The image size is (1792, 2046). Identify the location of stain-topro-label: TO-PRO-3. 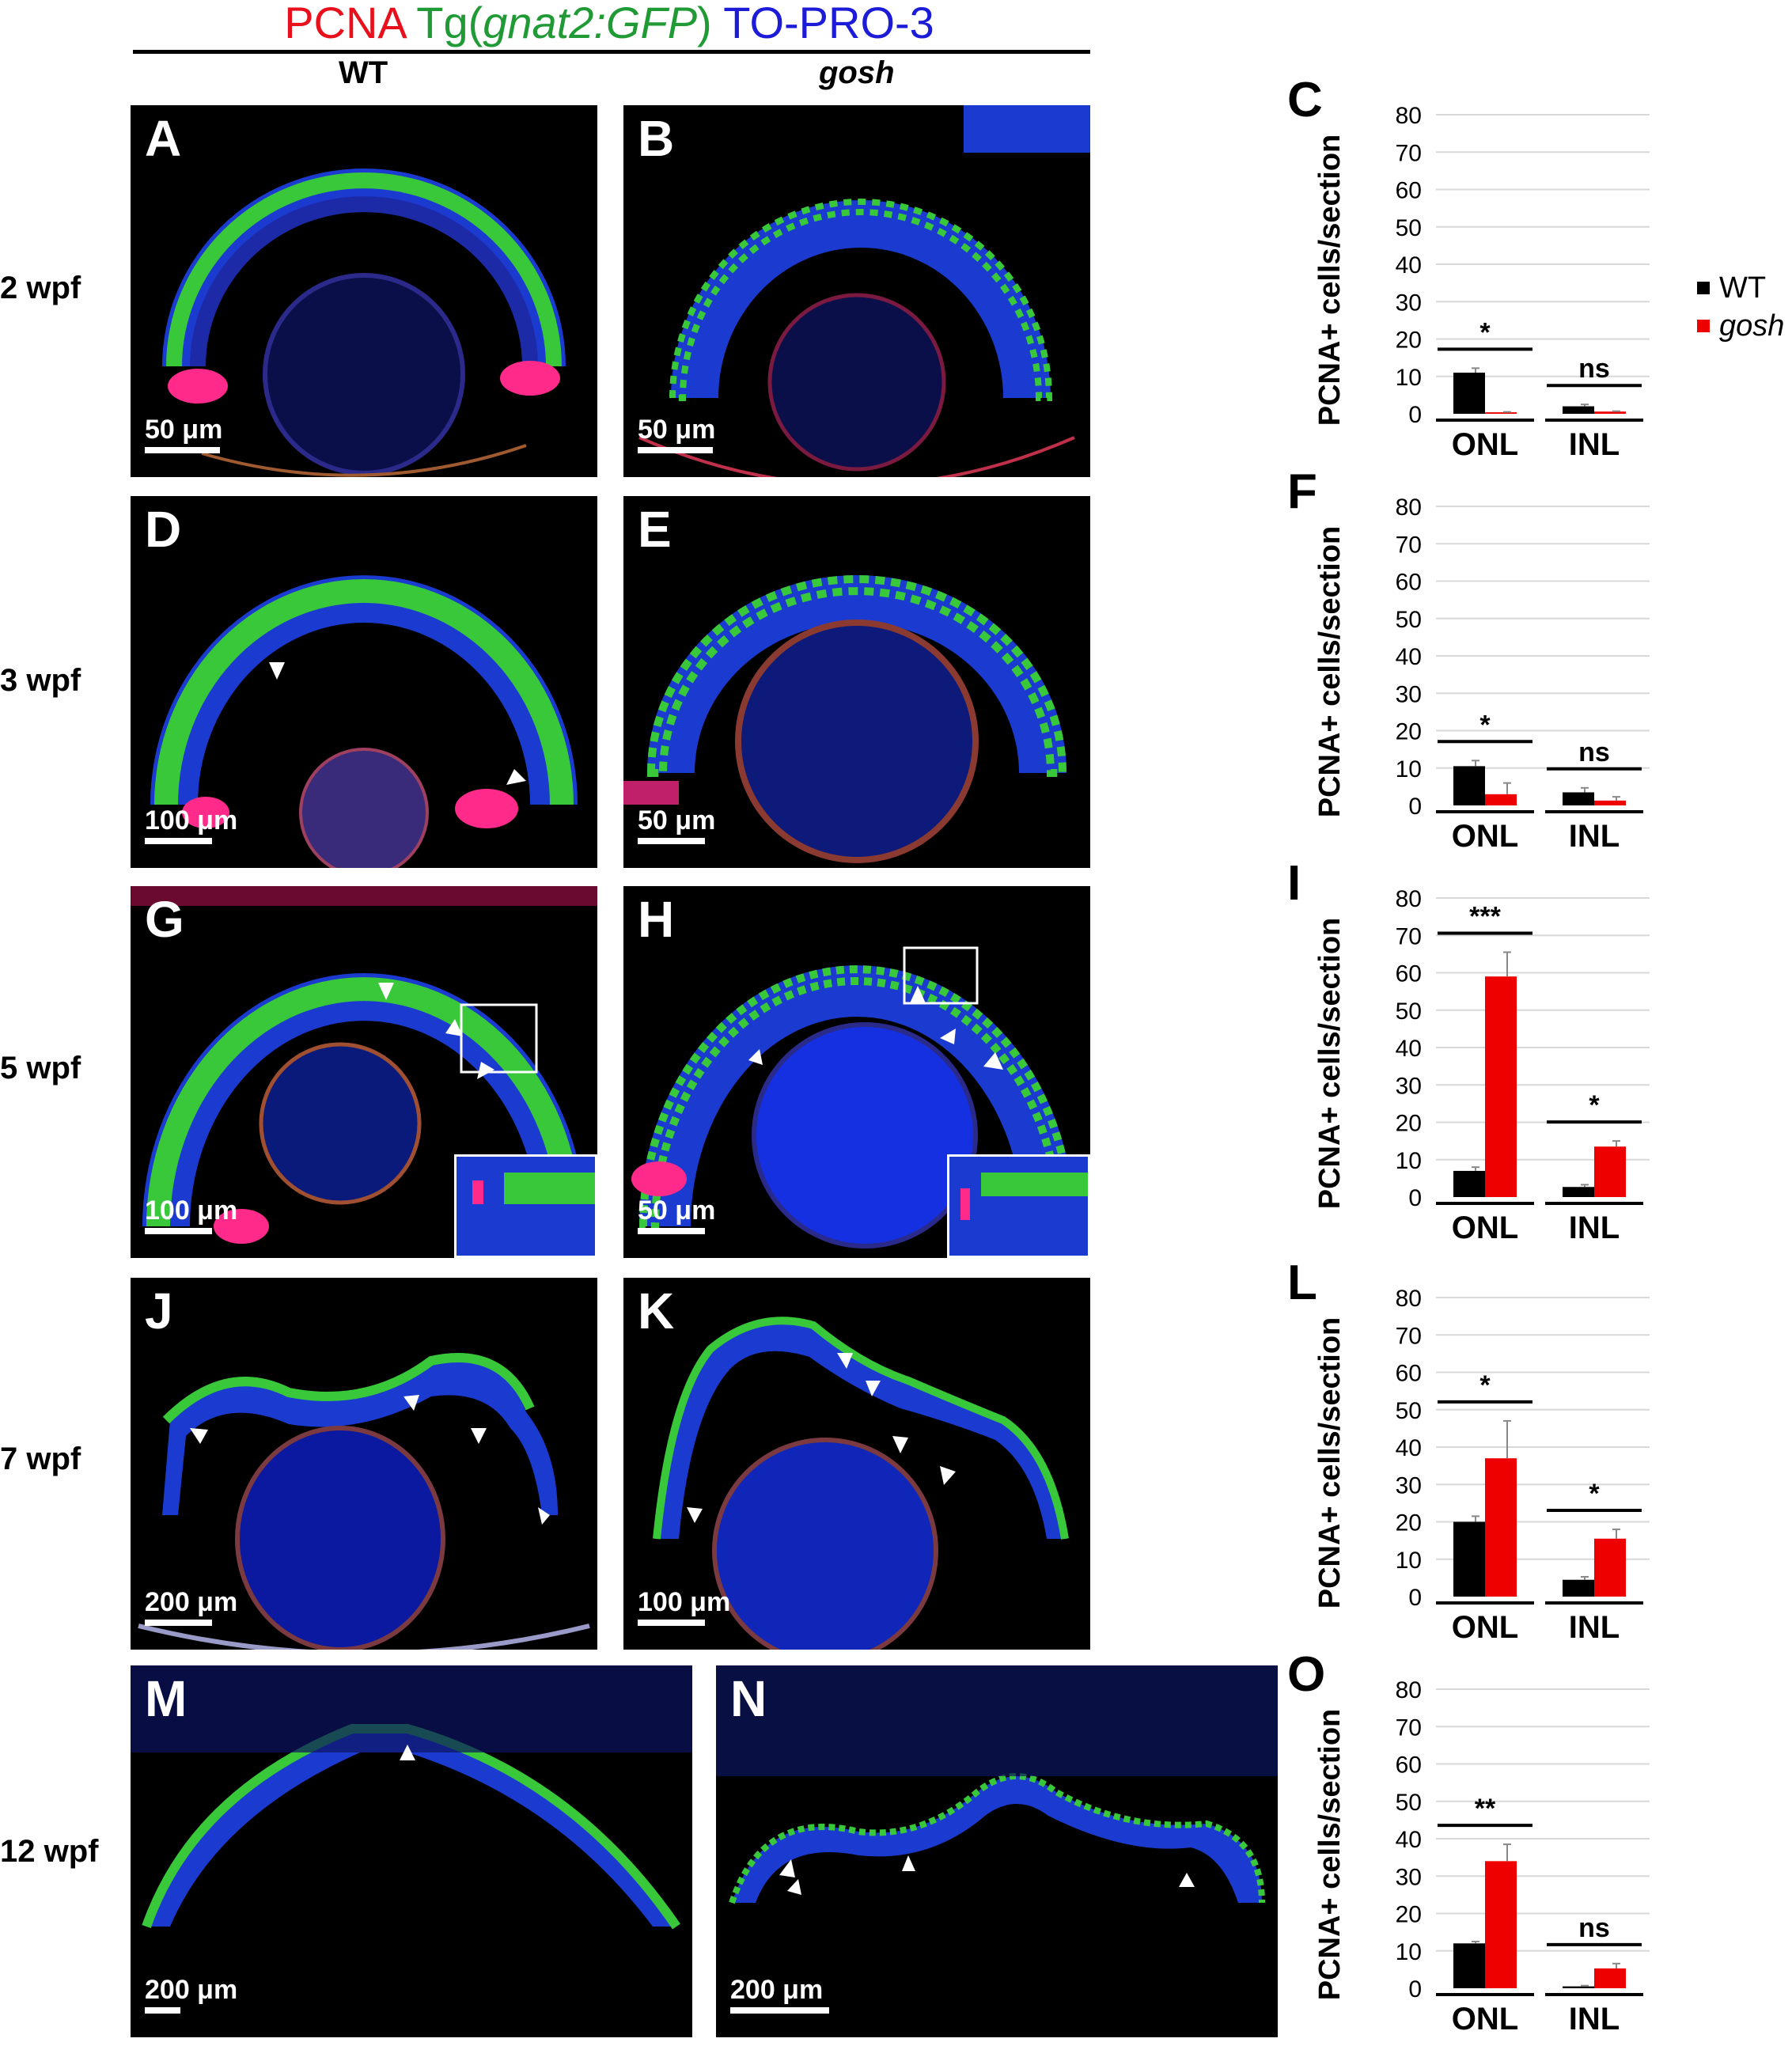
(828, 23).